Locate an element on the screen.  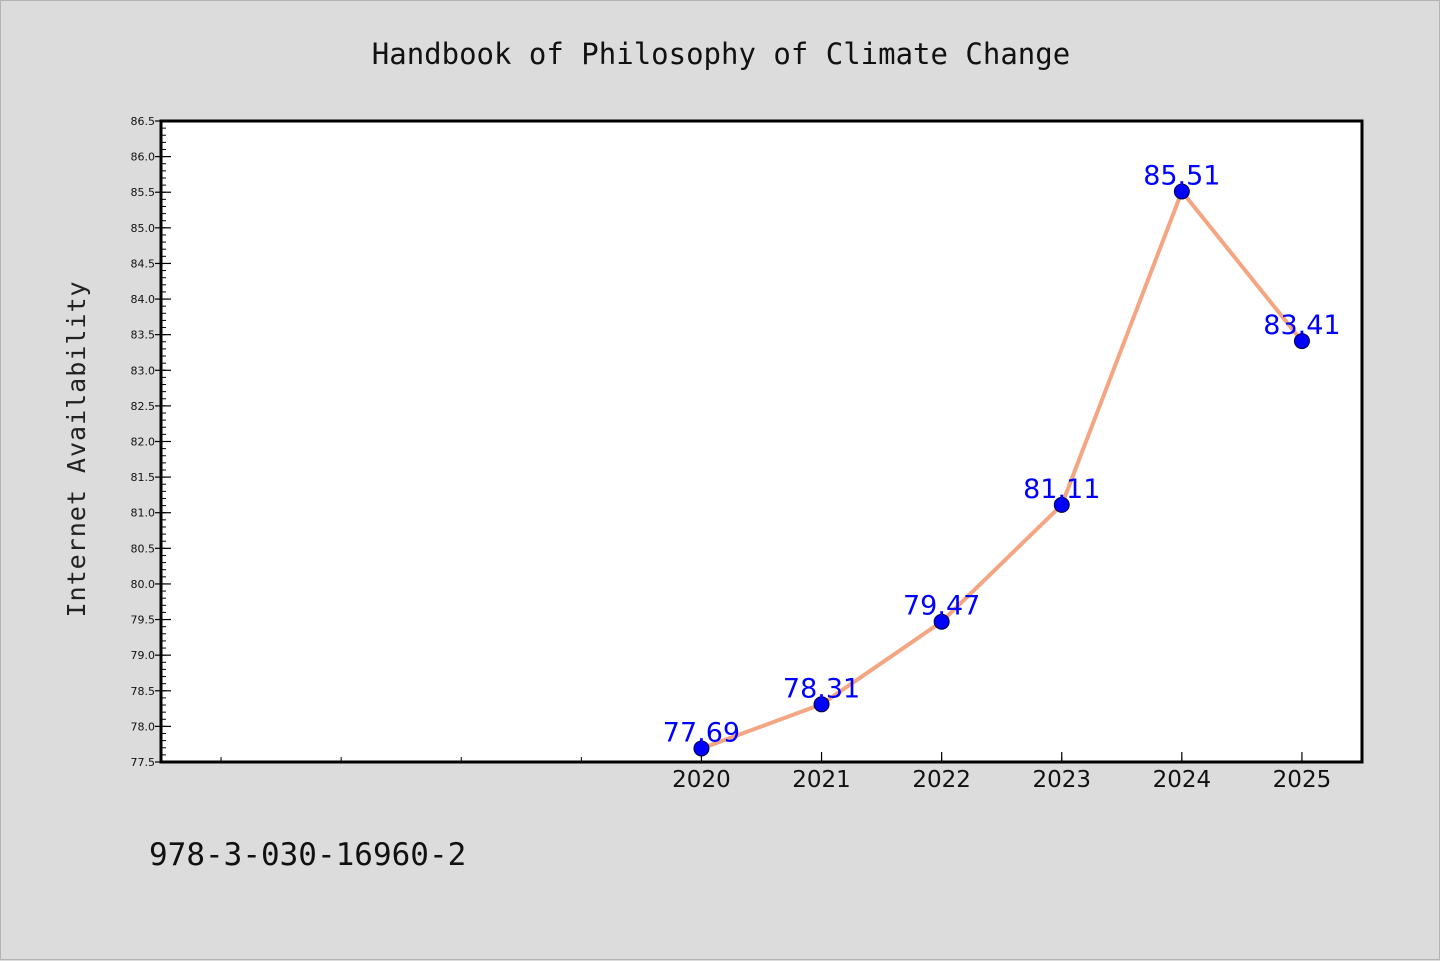
y-tick-label: 77.5 is located at coordinates (143, 762).